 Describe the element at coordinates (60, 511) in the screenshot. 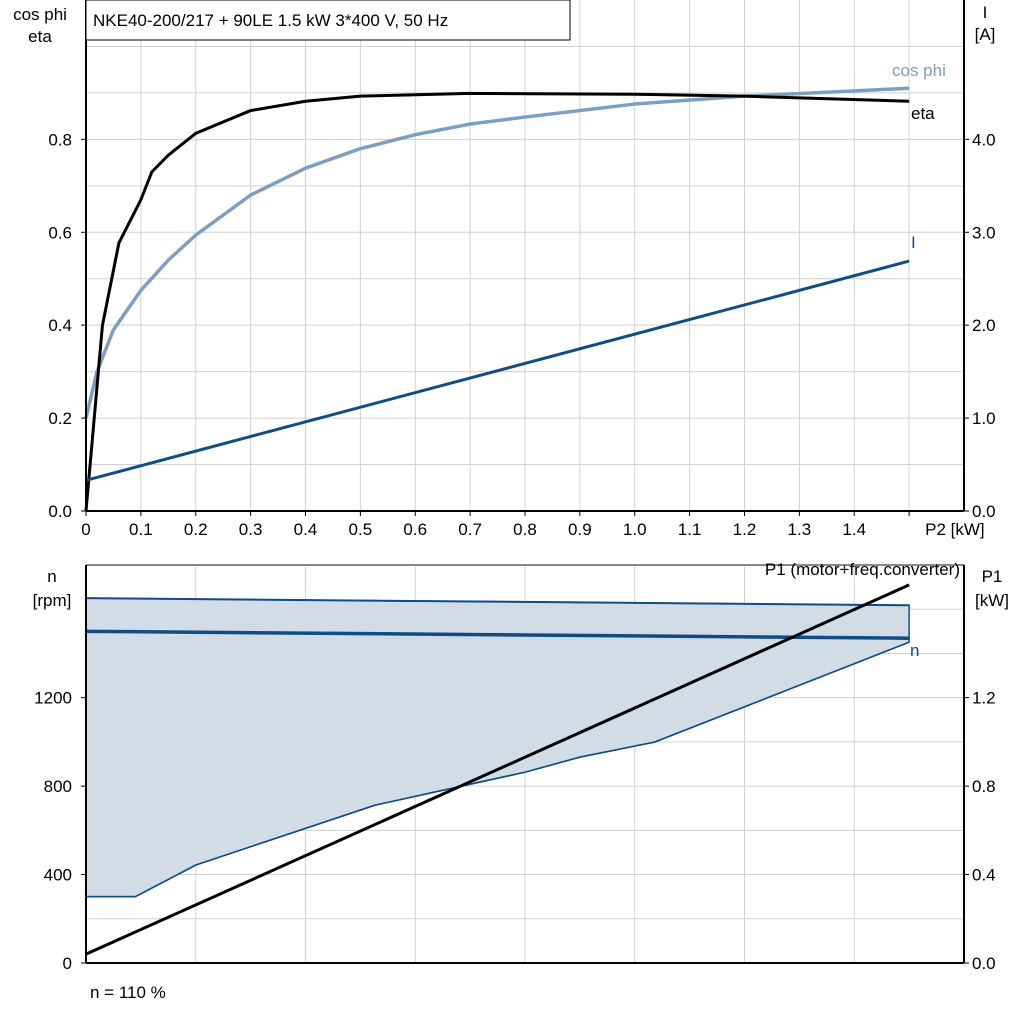

I see `y-tick-label-left: 0.0` at that location.